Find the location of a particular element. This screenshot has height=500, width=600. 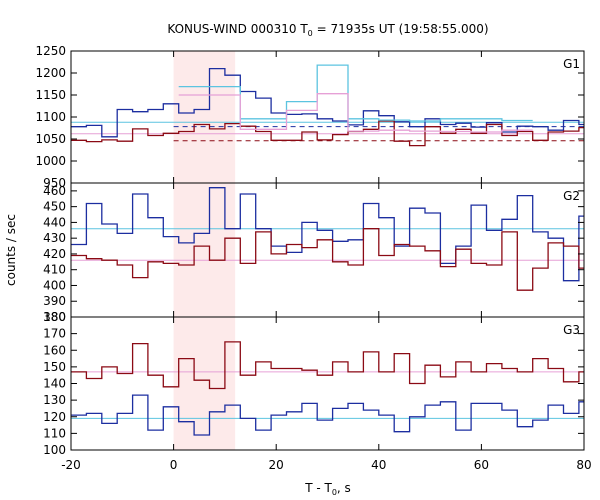

y-tick-label: 1000 is located at coordinates (50, 161).